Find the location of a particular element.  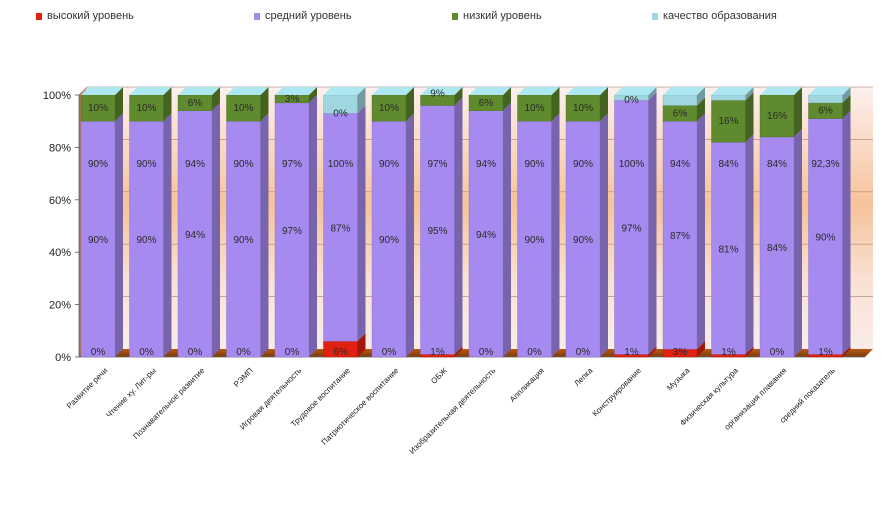

data-label: 81% is located at coordinates (728, 249).